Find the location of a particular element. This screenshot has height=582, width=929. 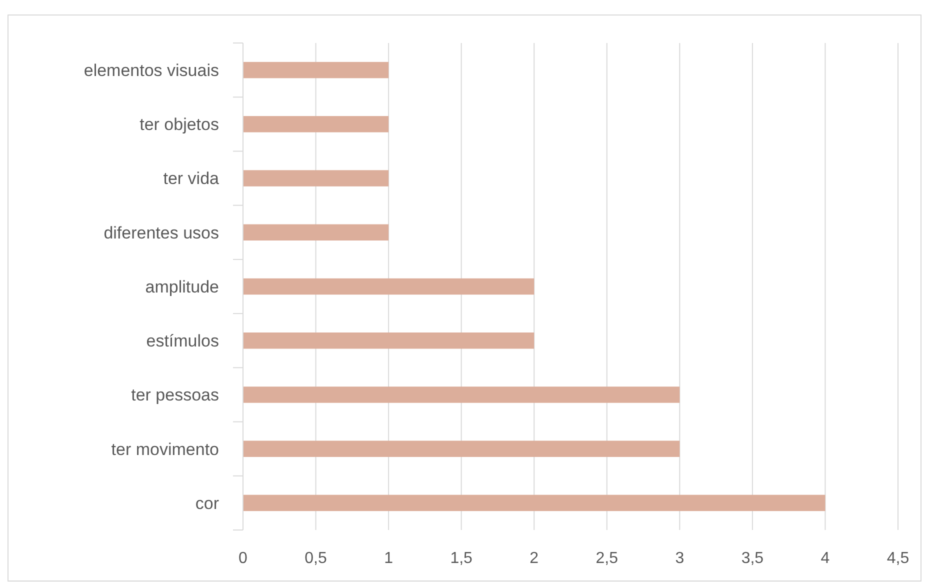

x-tick-label: 1,5 is located at coordinates (461, 558).